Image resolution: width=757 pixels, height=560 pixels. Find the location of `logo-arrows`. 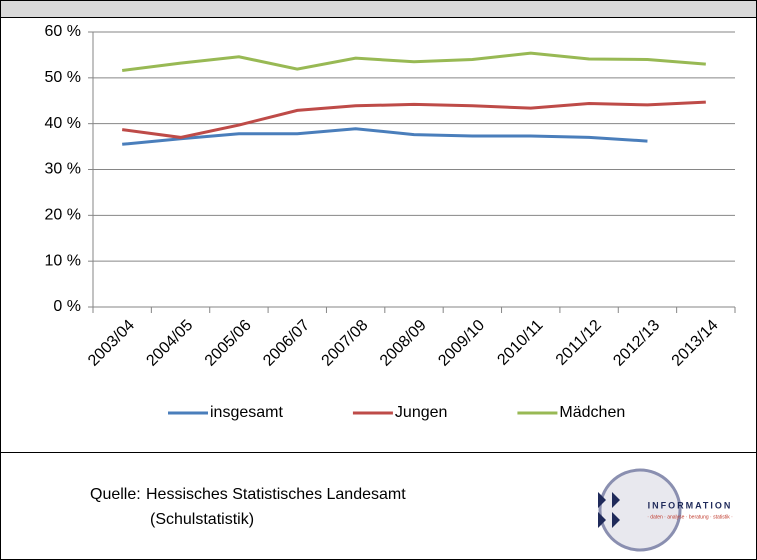

logo-arrows is located at coordinates (609, 510).